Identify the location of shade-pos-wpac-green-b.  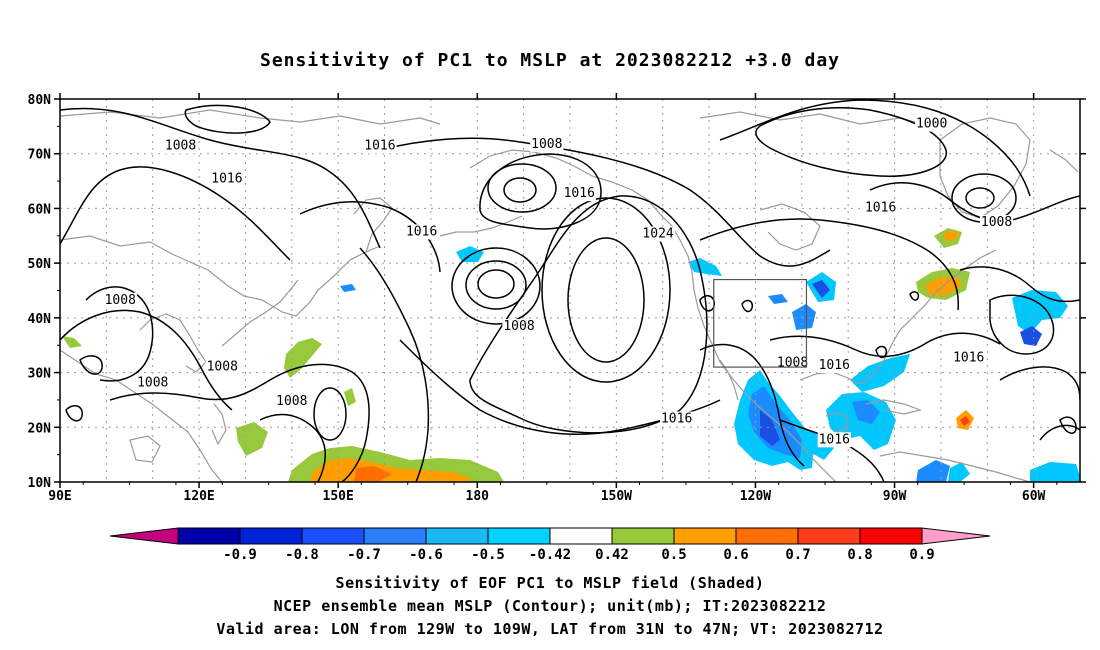
(303, 358).